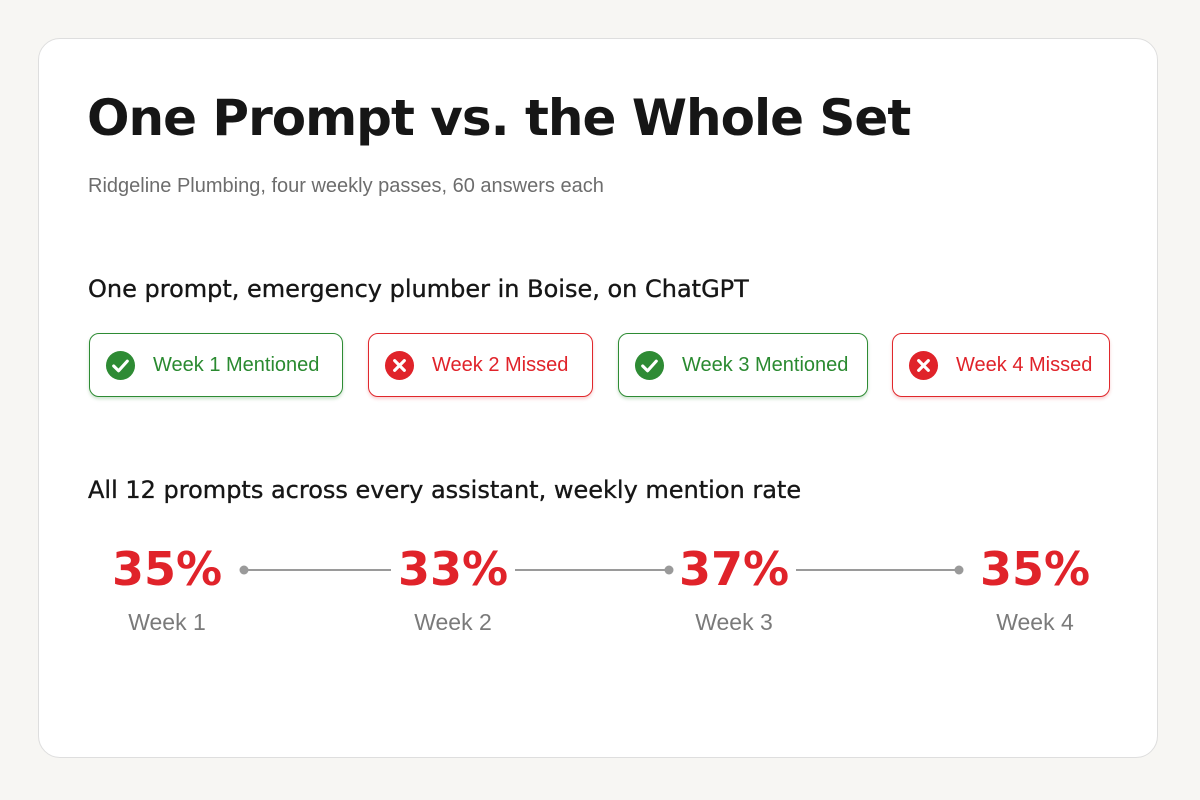 This screenshot has height=800, width=1200. Describe the element at coordinates (453, 569) in the screenshot. I see `week-2-rate-value: 33%` at that location.